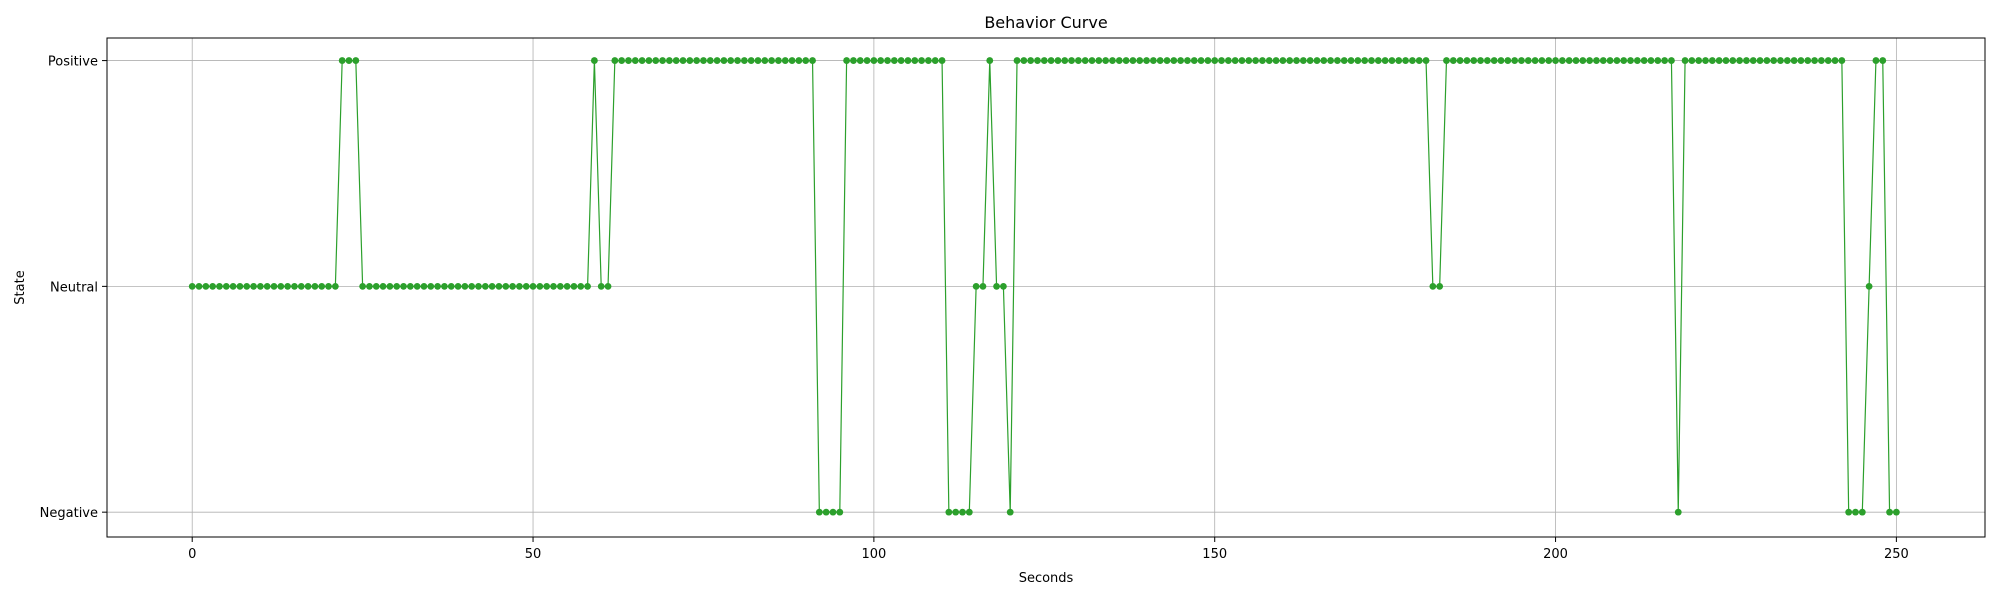 The image size is (2000, 600). What do you see at coordinates (533, 554) in the screenshot?
I see `x-tick-label: 50` at bounding box center [533, 554].